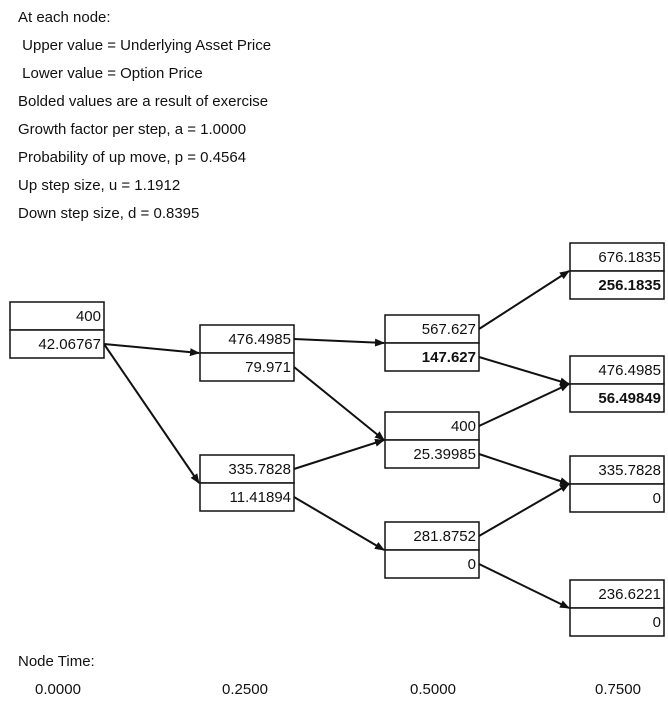 The image size is (668, 705). Describe the element at coordinates (245, 689) in the screenshot. I see `node-time: 0.2500` at that location.